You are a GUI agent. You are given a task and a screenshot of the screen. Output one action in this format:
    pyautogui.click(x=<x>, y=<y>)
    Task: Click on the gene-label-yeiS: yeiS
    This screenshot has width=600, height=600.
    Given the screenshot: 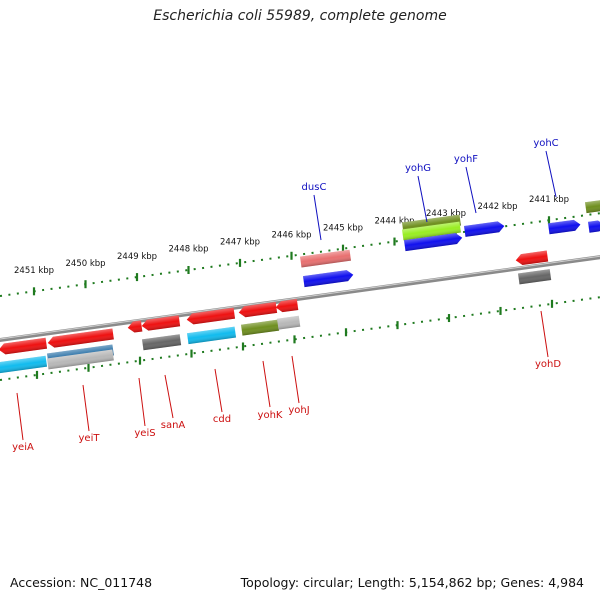 What is the action you would take?
    pyautogui.click(x=144, y=433)
    